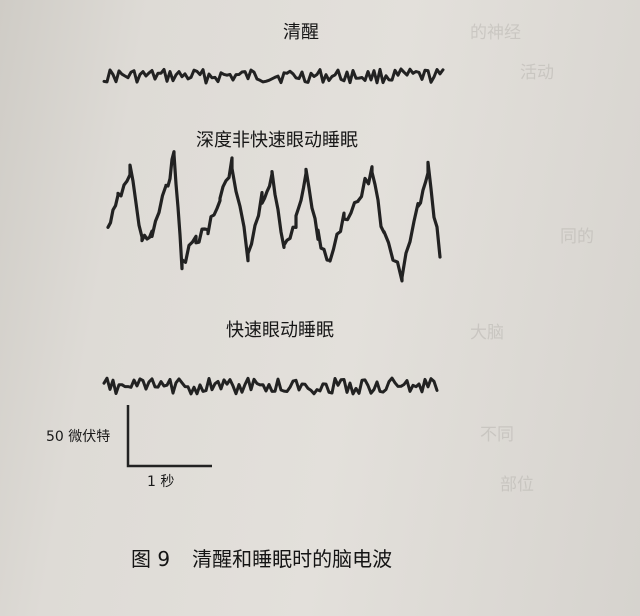 The image size is (640, 616). What do you see at coordinates (537, 73) in the screenshot?
I see `bleed-through-text: 活动` at bounding box center [537, 73].